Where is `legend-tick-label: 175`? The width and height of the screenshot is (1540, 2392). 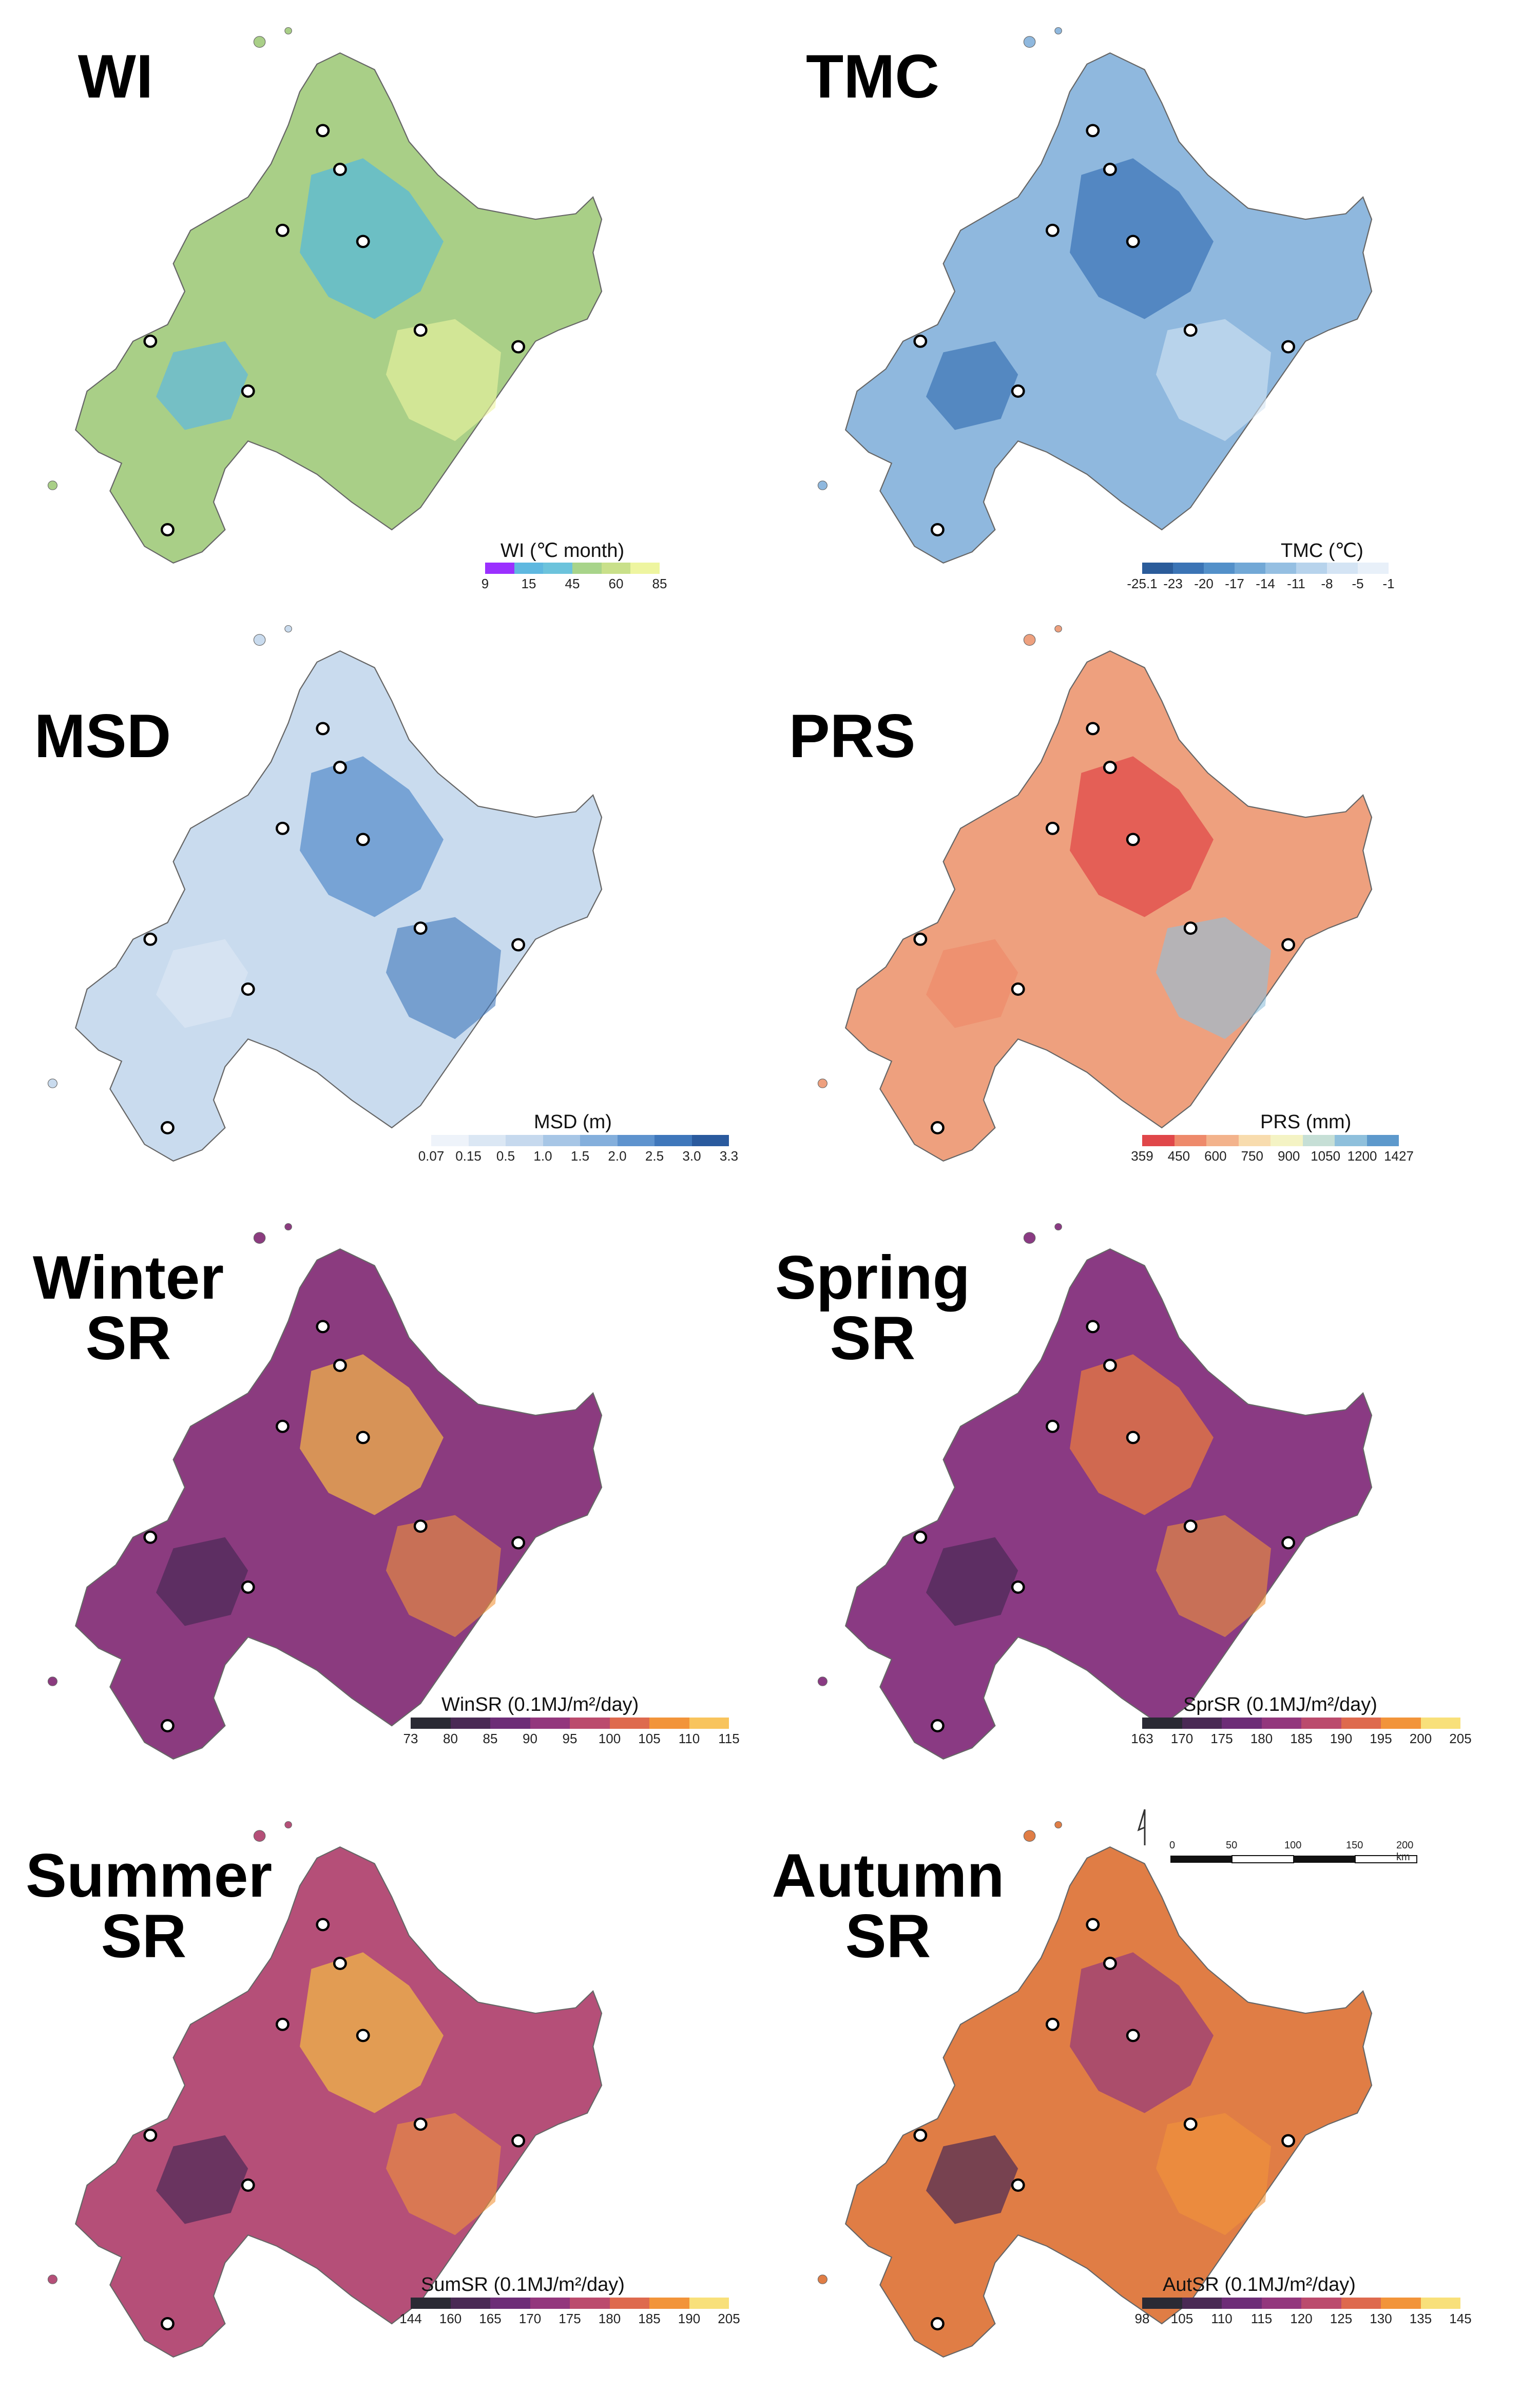 legend-tick-label: 175 is located at coordinates (570, 2318).